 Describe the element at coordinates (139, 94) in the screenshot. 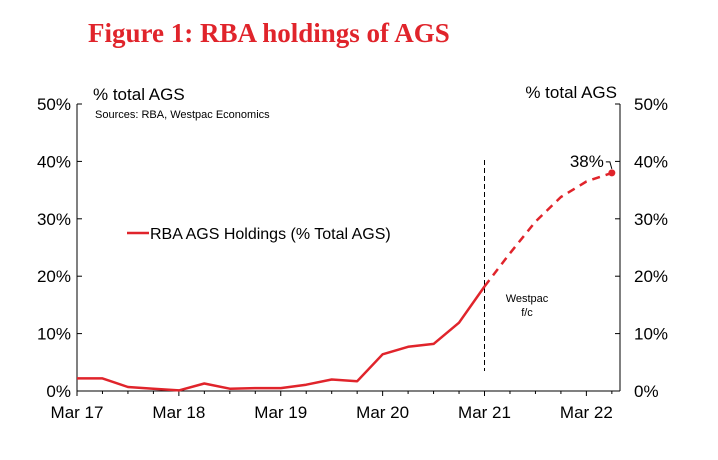

I see `left-axis-label: % total AGS` at that location.